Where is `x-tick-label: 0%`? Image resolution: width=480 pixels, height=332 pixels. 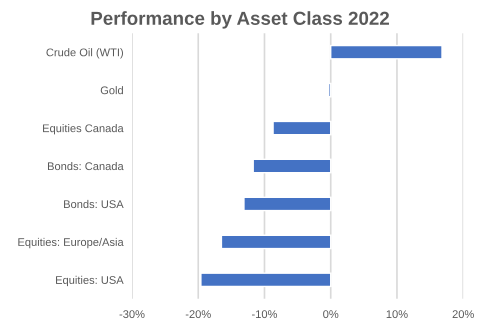 x-tick-label: 0% is located at coordinates (330, 314).